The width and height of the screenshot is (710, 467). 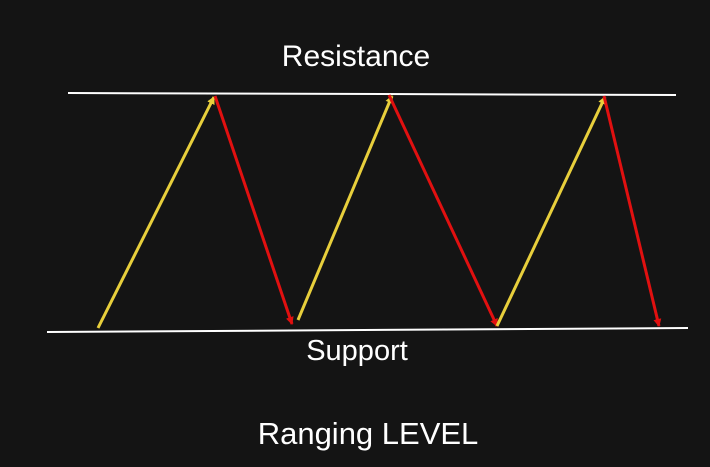 I want to click on support-line, so click(x=367, y=330).